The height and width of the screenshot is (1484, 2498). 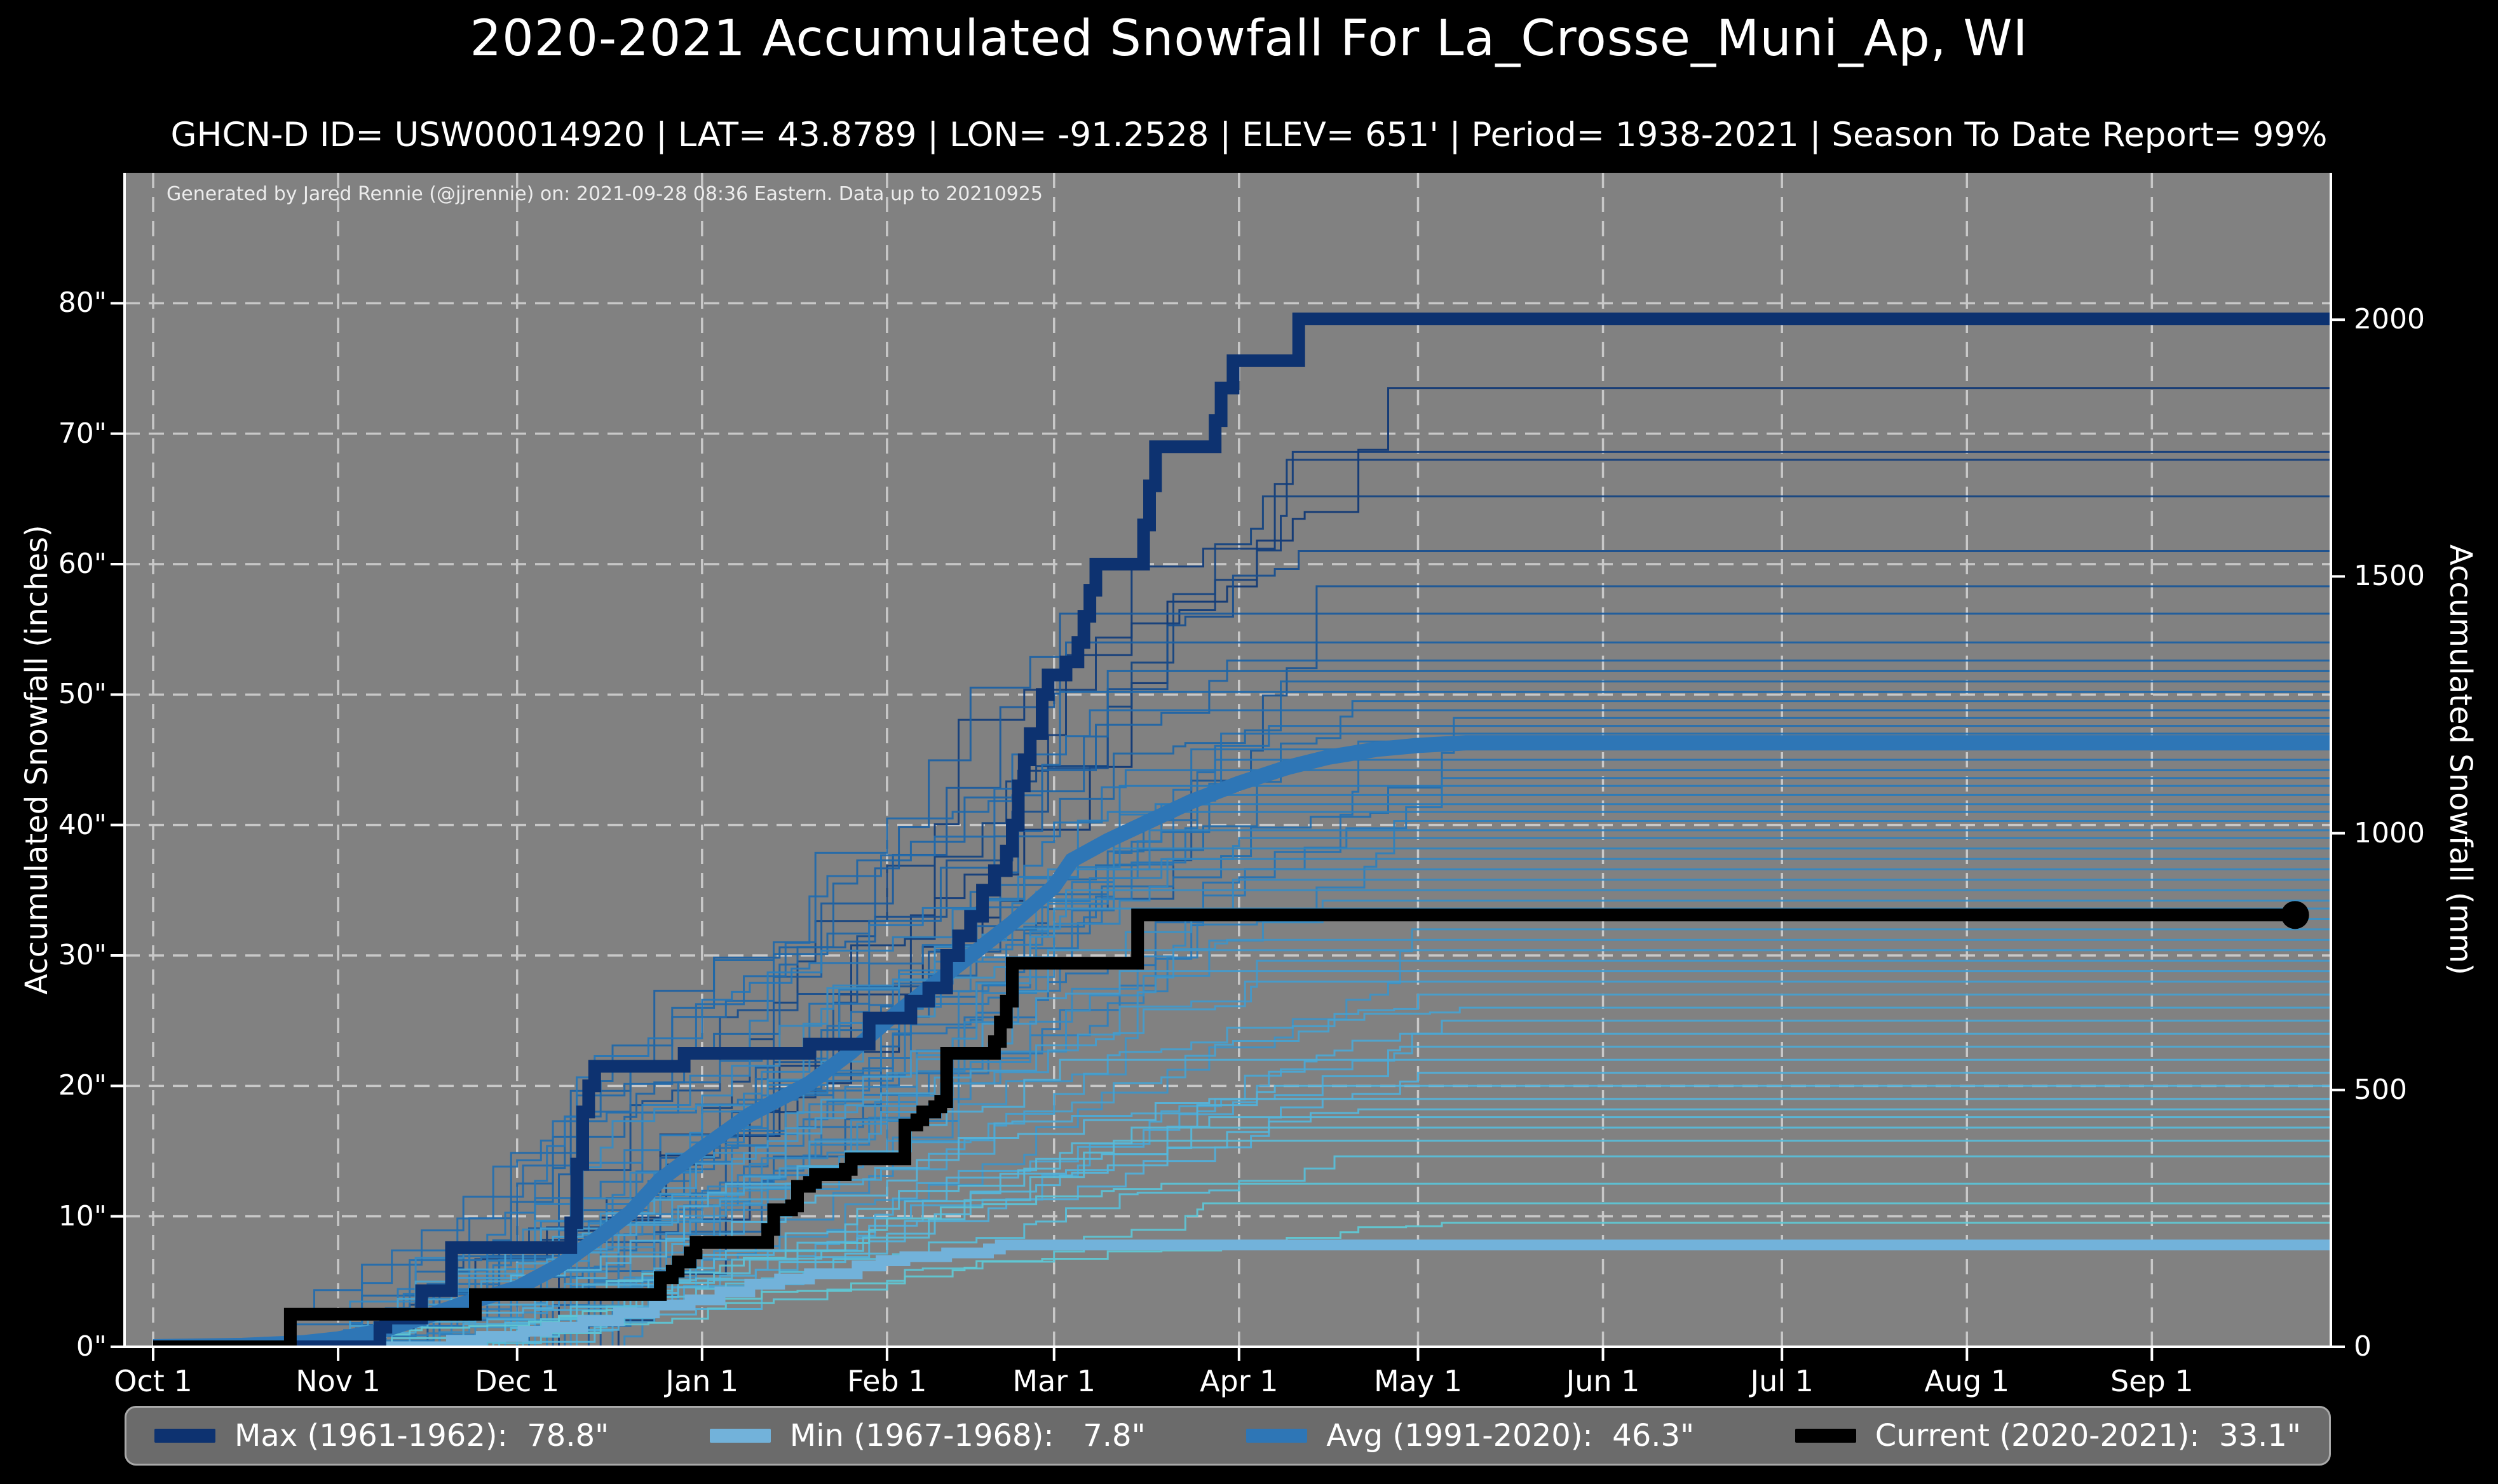 I want to click on avg-legend-swatch, so click(x=1277, y=1436).